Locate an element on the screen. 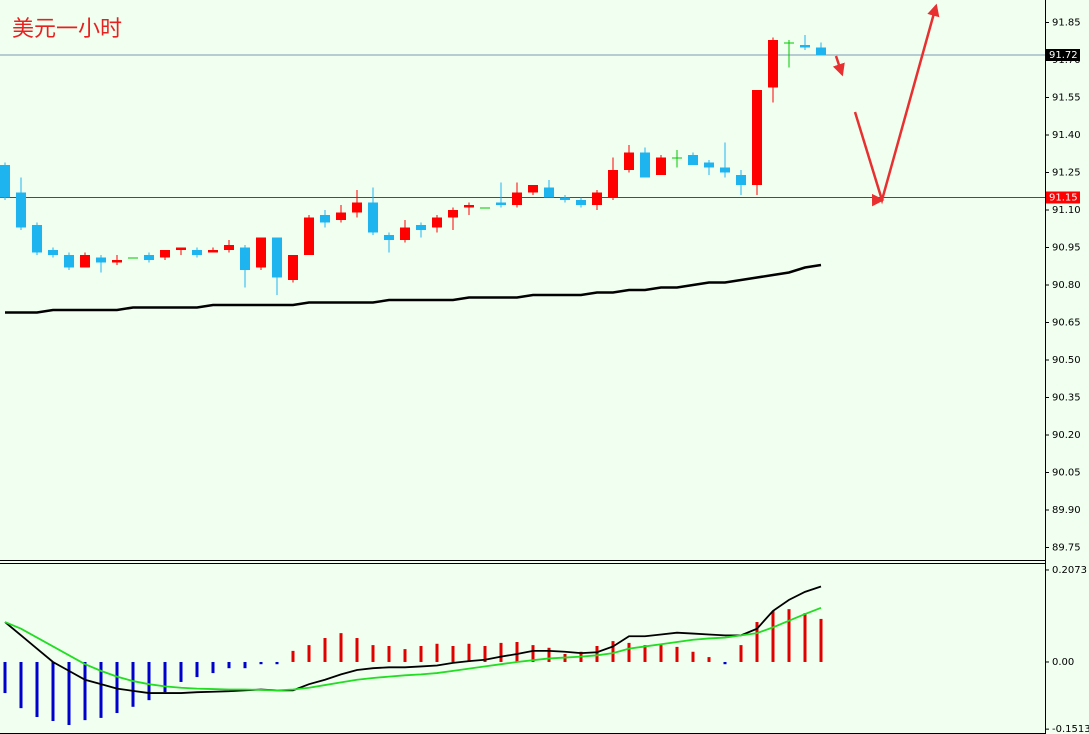 This screenshot has width=1089, height=734. y-tick-label: 89.75 is located at coordinates (1066, 548).